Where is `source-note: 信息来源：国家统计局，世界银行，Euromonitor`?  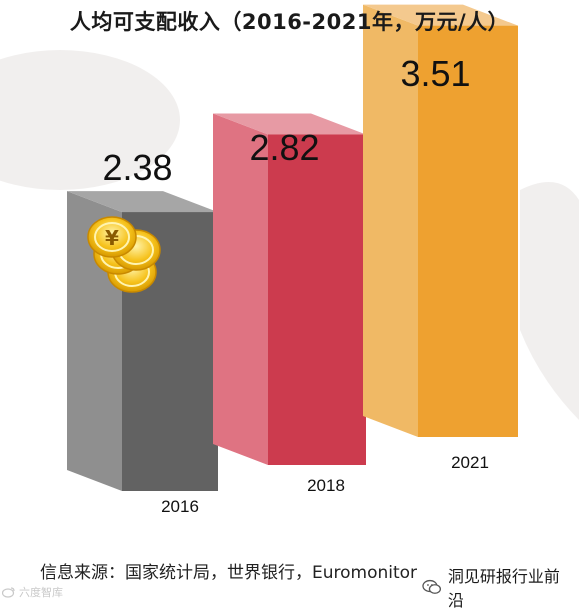 source-note: 信息来源：国家统计局，世界银行，Euromonitor is located at coordinates (229, 573).